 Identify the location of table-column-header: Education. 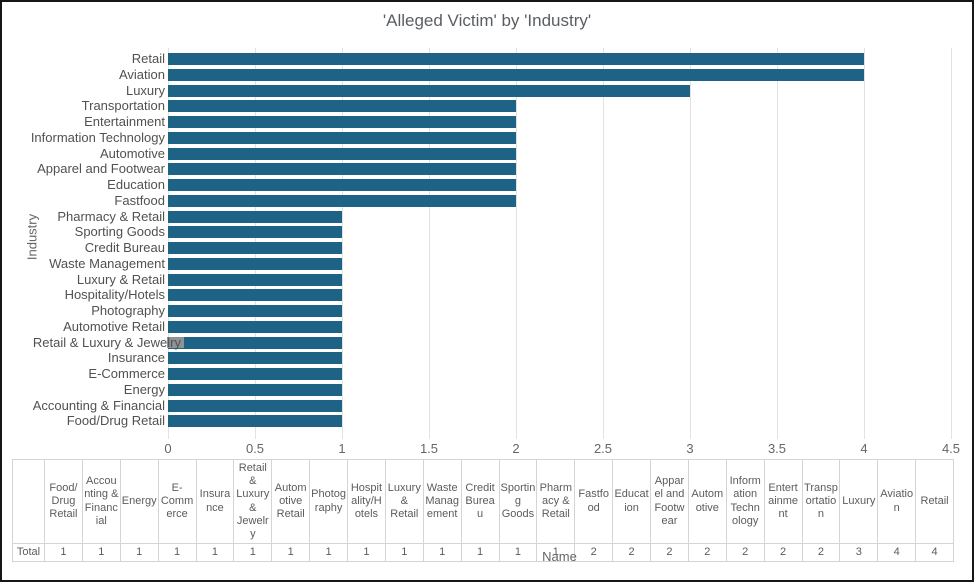
(631, 501).